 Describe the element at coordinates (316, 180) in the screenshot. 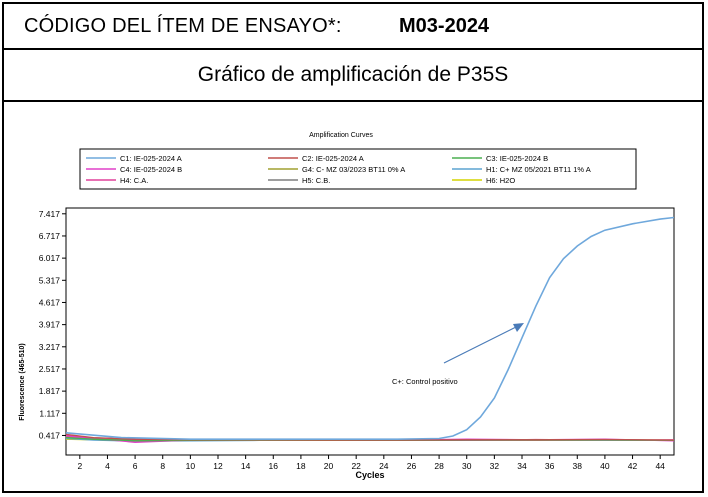

I see `legend-entry: H5: C.B.` at that location.